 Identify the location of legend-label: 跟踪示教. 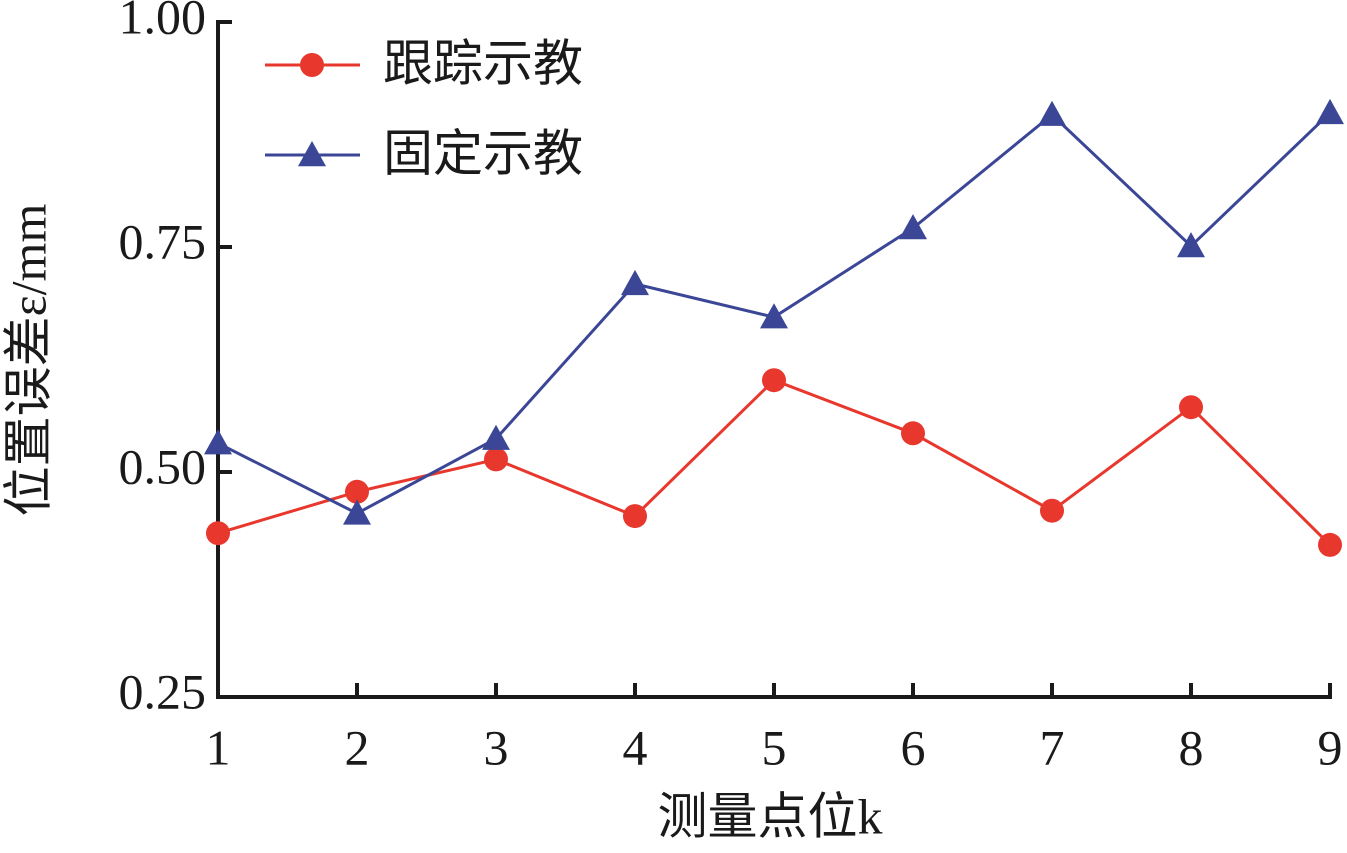
(483, 63).